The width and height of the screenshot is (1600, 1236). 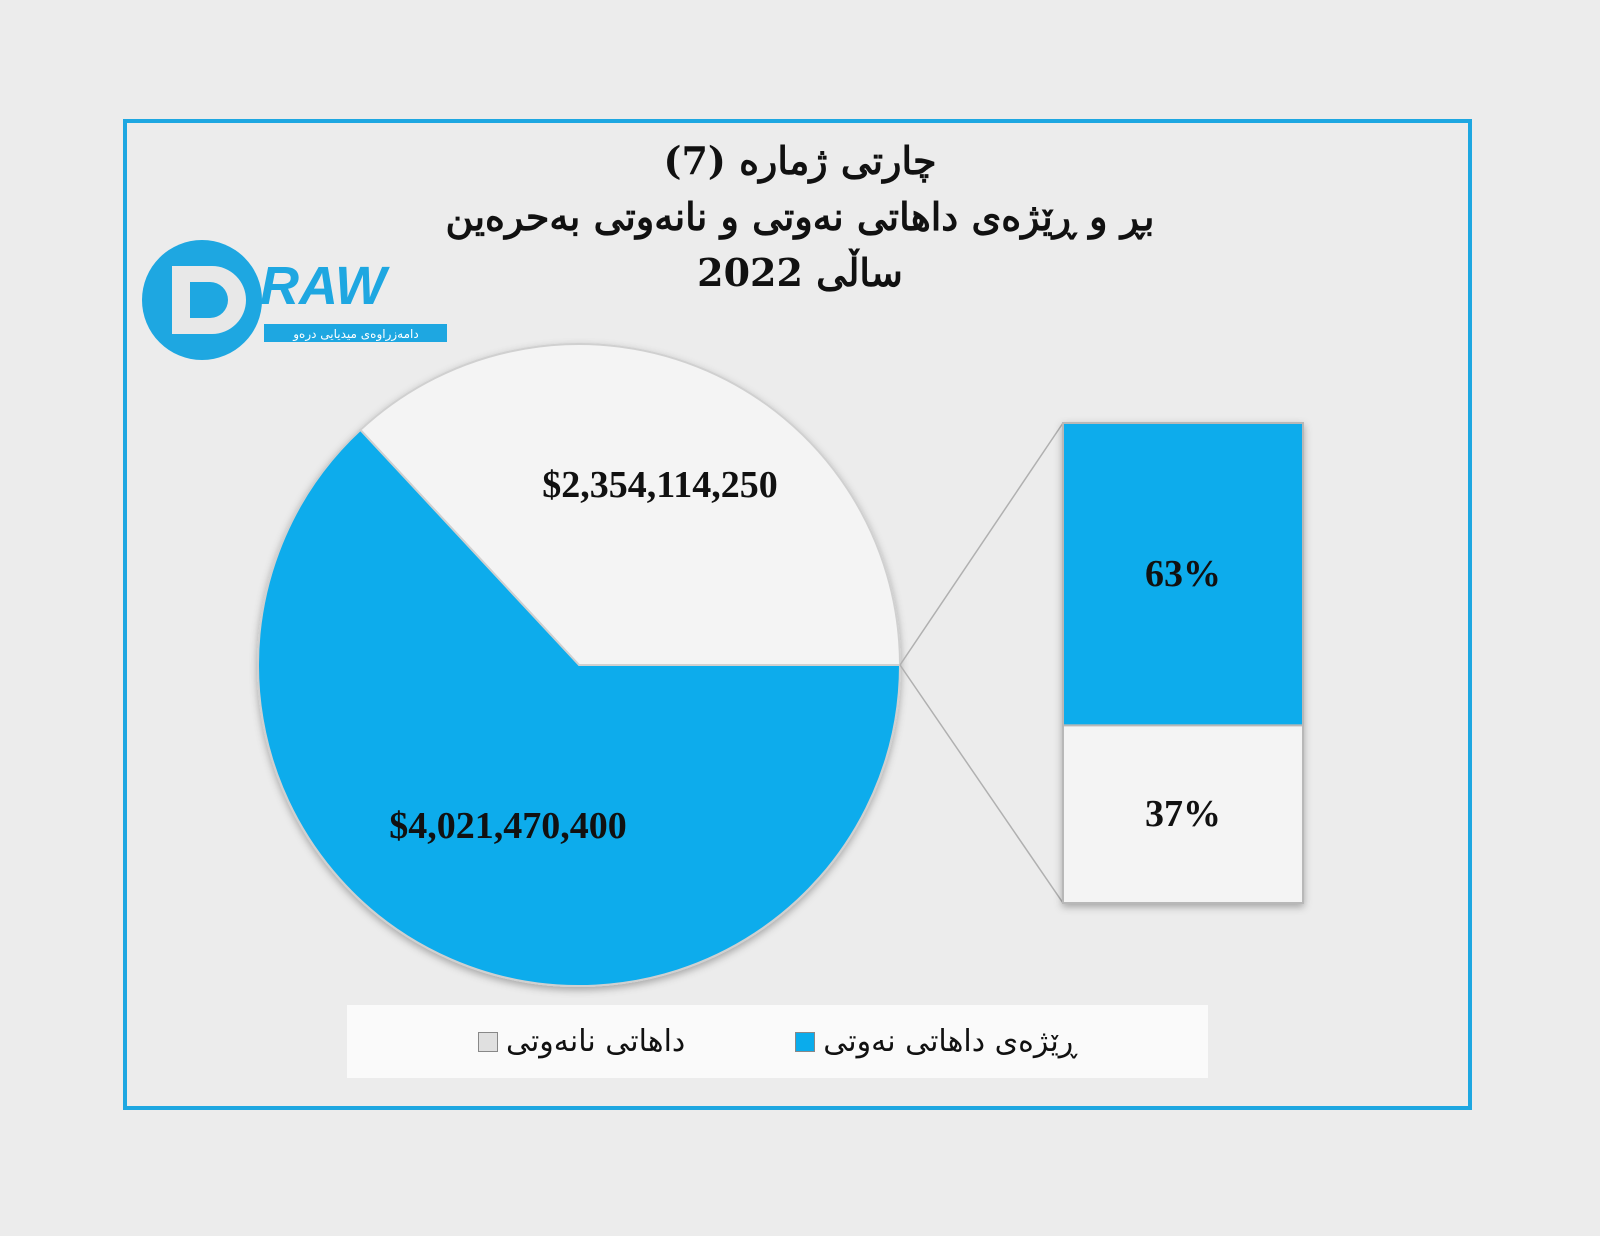 I want to click on legend-swatch-oil, so click(x=805, y=1041).